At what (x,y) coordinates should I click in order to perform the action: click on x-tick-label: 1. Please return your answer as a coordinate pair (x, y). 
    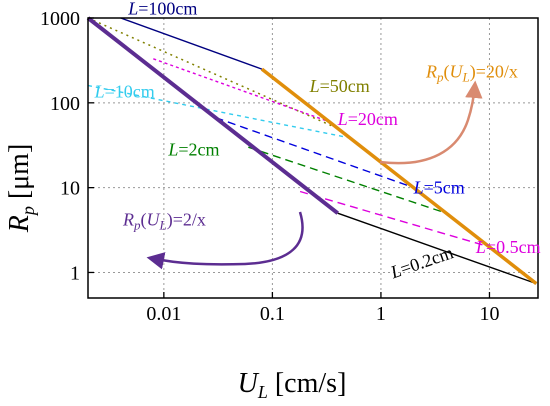
    Looking at the image, I should click on (381, 314).